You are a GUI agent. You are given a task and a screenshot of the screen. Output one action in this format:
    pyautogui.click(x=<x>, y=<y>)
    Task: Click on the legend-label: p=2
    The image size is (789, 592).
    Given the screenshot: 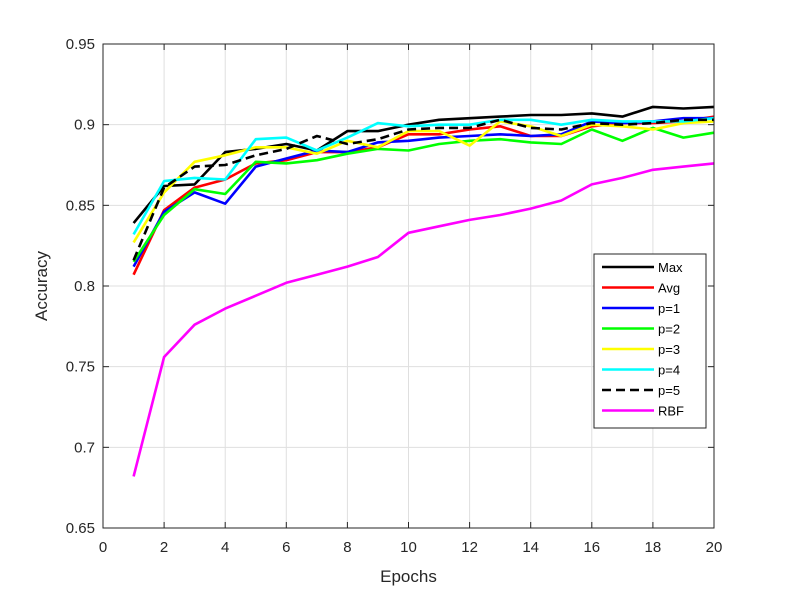 What is the action you would take?
    pyautogui.click(x=669, y=329)
    